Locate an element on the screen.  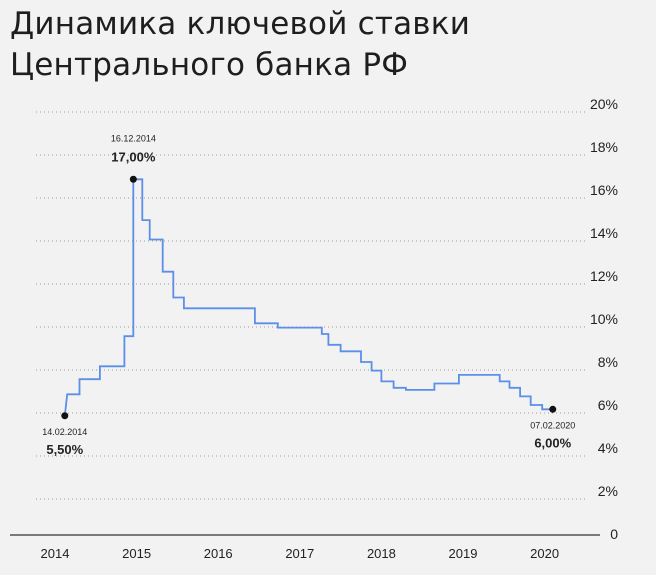
y-tick-label: 6% is located at coordinates (608, 405).